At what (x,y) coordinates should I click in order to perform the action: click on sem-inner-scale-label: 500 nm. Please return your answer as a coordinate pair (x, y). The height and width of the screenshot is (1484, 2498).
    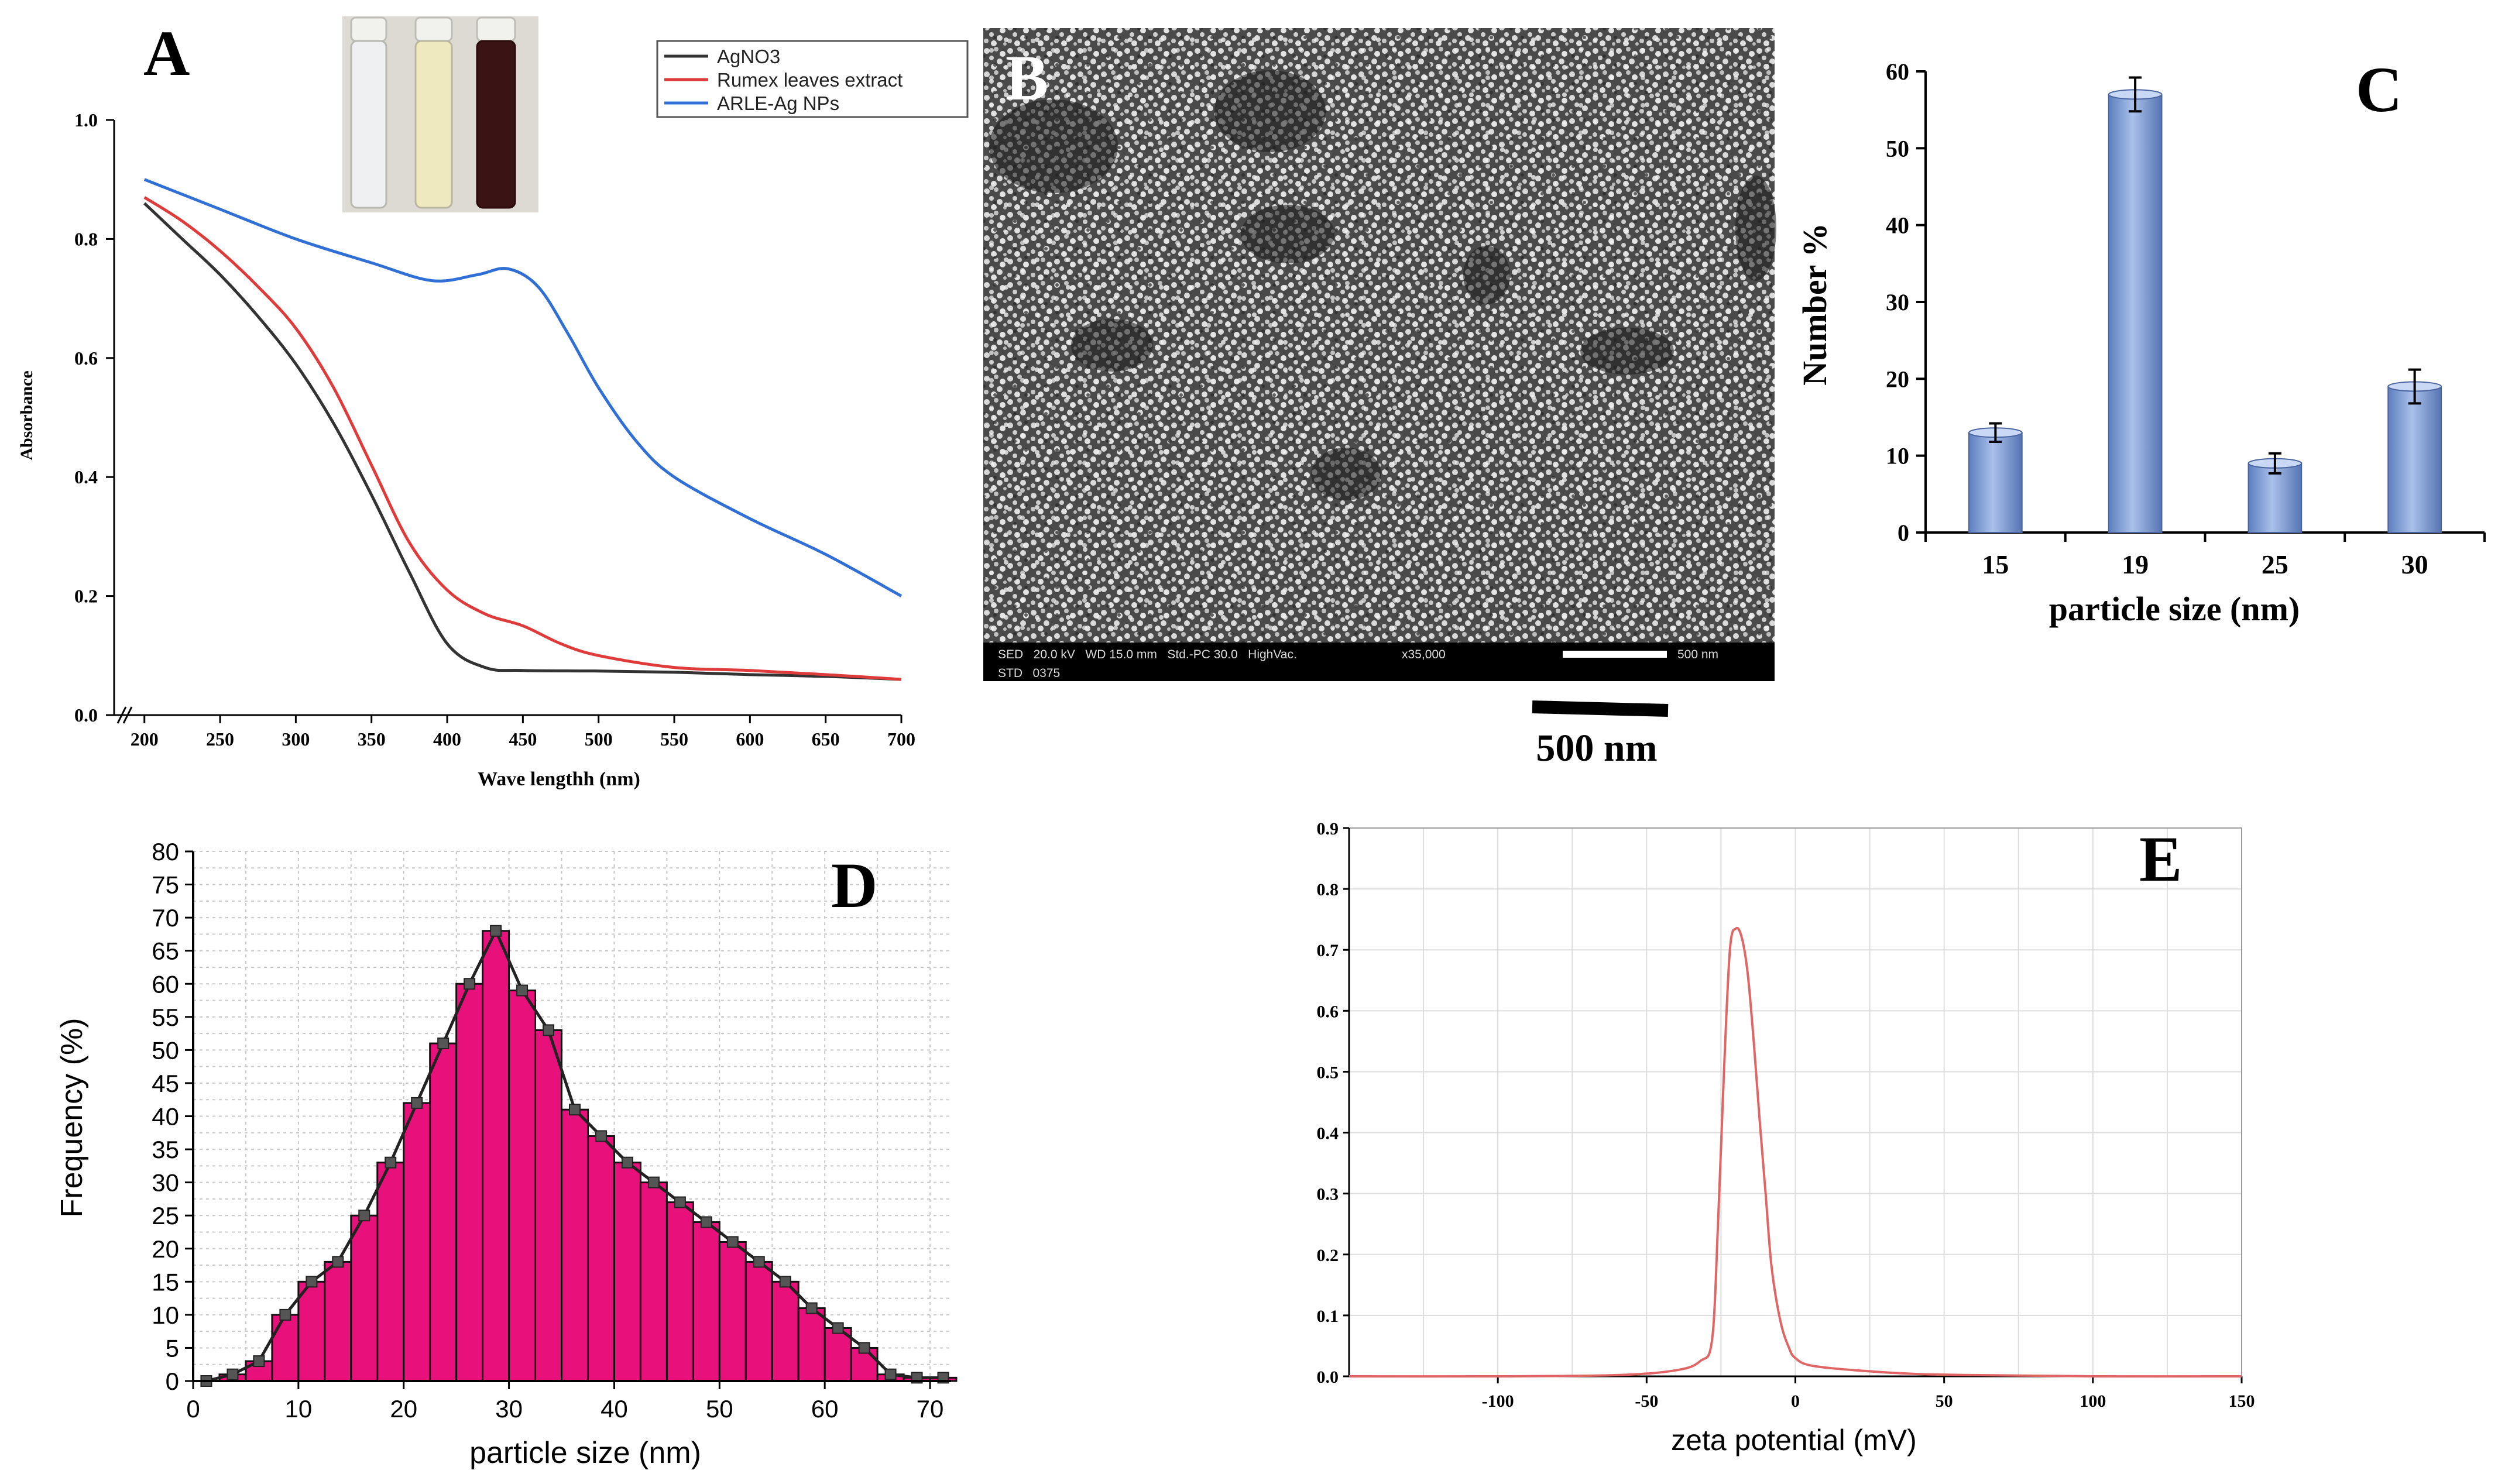
    Looking at the image, I should click on (1697, 654).